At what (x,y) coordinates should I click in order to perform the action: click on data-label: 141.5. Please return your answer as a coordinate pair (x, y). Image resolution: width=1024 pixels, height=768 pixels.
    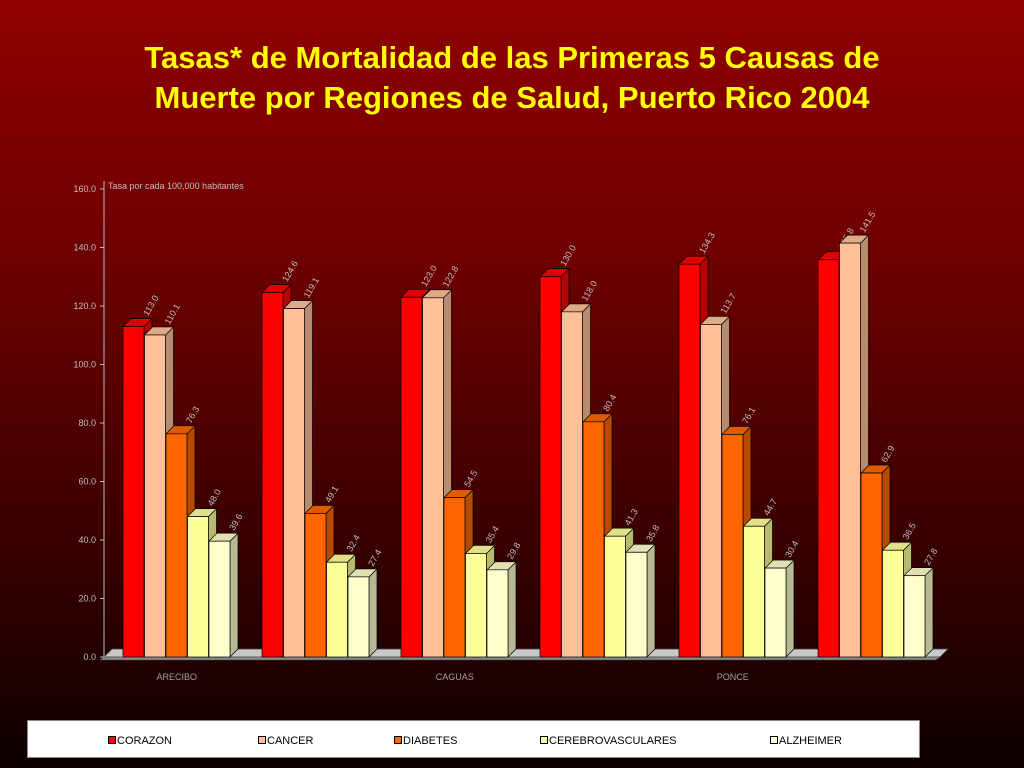
    Looking at the image, I should click on (868, 222).